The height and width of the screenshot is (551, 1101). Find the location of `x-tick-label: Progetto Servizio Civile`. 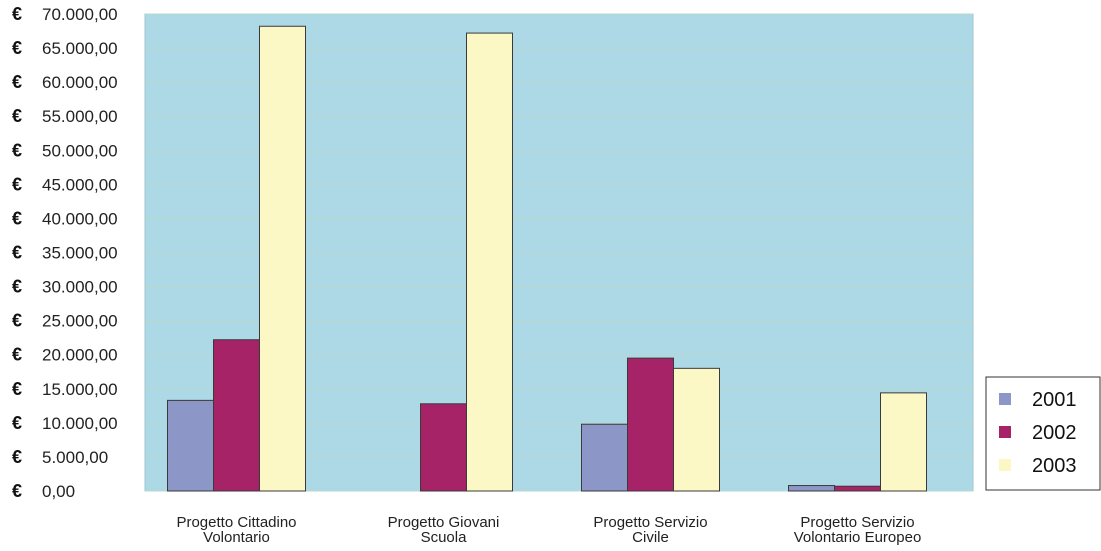

x-tick-label: Progetto Servizio Civile is located at coordinates (650, 530).